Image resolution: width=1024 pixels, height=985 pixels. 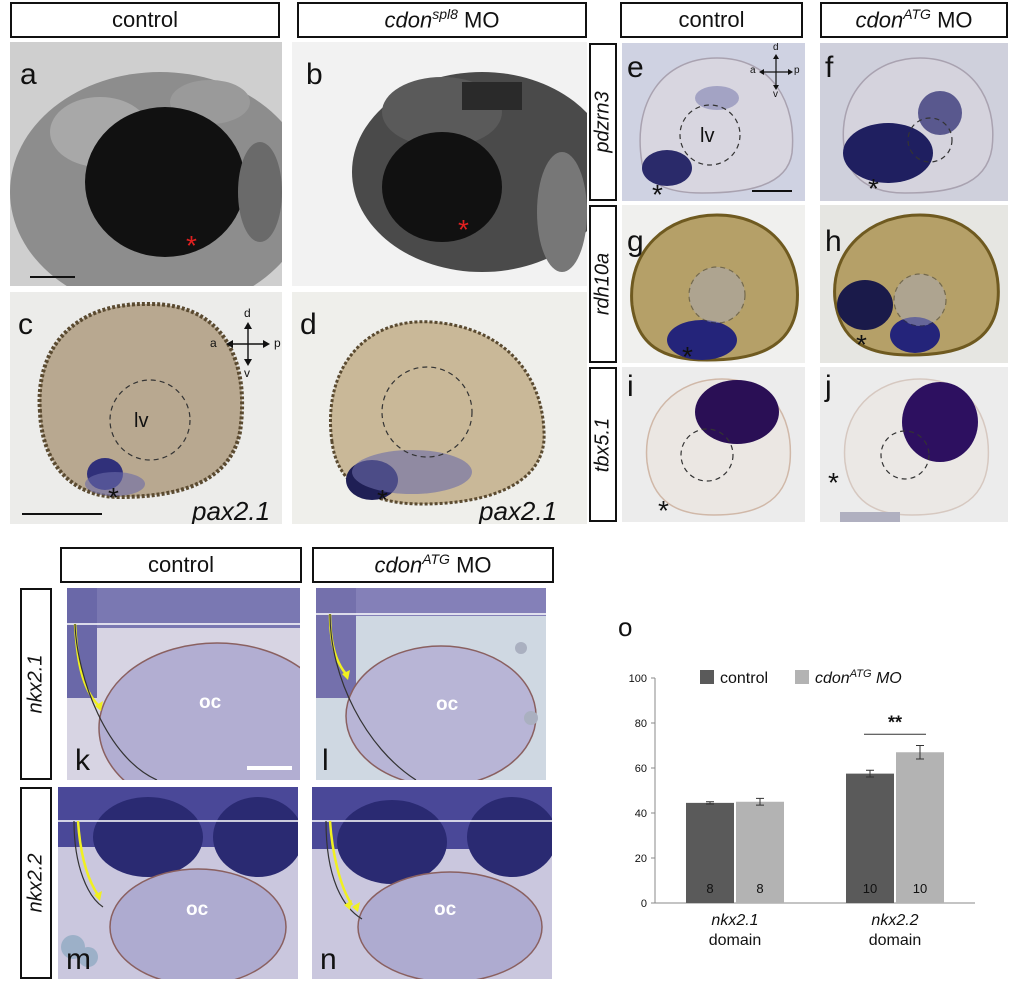 I want to click on panel-d-mo-pax2: d * pax2.1, so click(x=439, y=408).